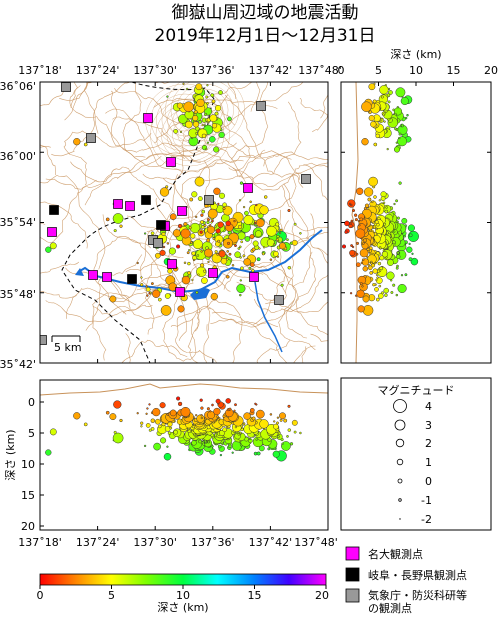 Image resolution: width=500 pixels, height=618 pixels. Describe the element at coordinates (322, 595) in the screenshot. I see `colorbar-tick: 20` at that location.